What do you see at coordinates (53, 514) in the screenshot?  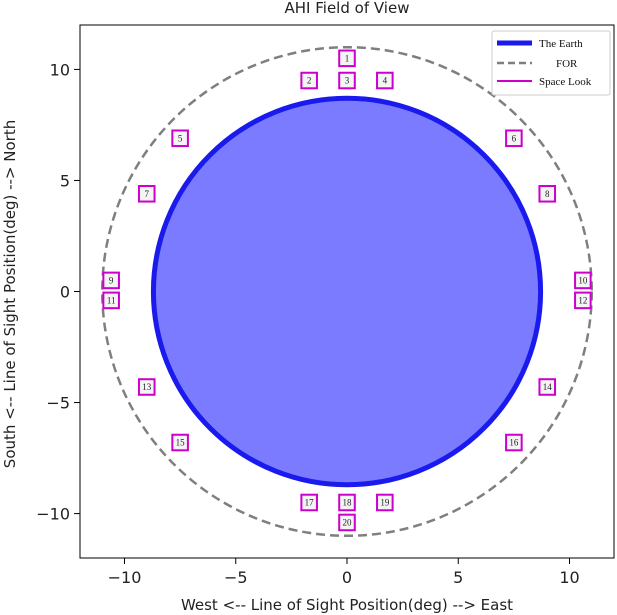 I see `y-tick-label: −10` at bounding box center [53, 514].